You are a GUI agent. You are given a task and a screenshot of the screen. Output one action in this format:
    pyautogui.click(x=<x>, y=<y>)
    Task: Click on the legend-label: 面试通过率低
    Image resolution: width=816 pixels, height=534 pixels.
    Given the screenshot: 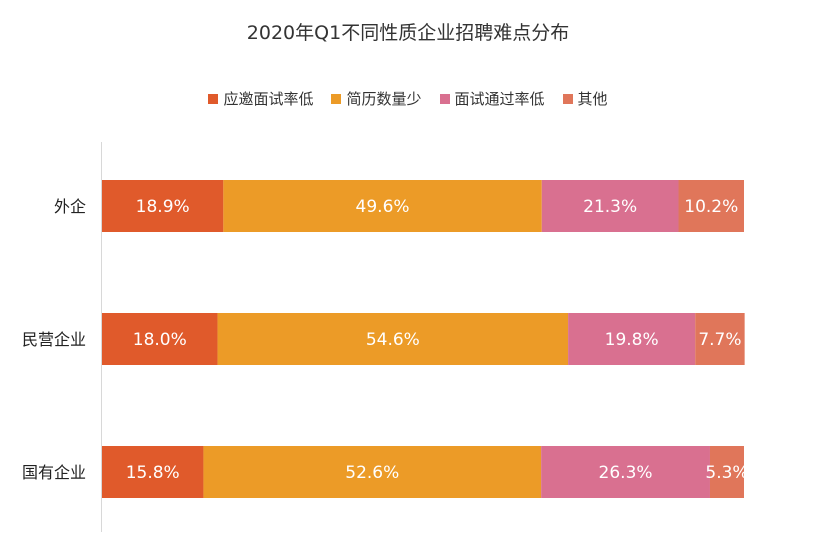 What is the action you would take?
    pyautogui.click(x=499, y=99)
    